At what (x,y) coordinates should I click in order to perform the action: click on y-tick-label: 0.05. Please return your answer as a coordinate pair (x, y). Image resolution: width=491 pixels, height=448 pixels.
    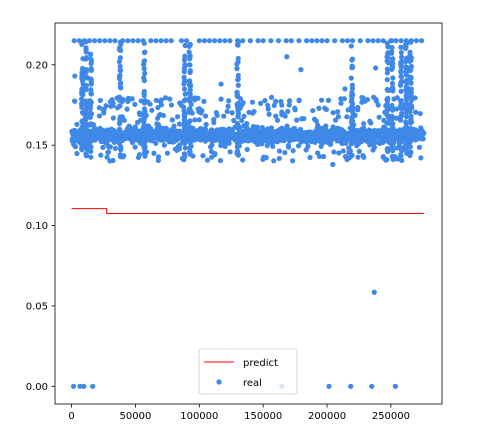
    Looking at the image, I should click on (37, 306).